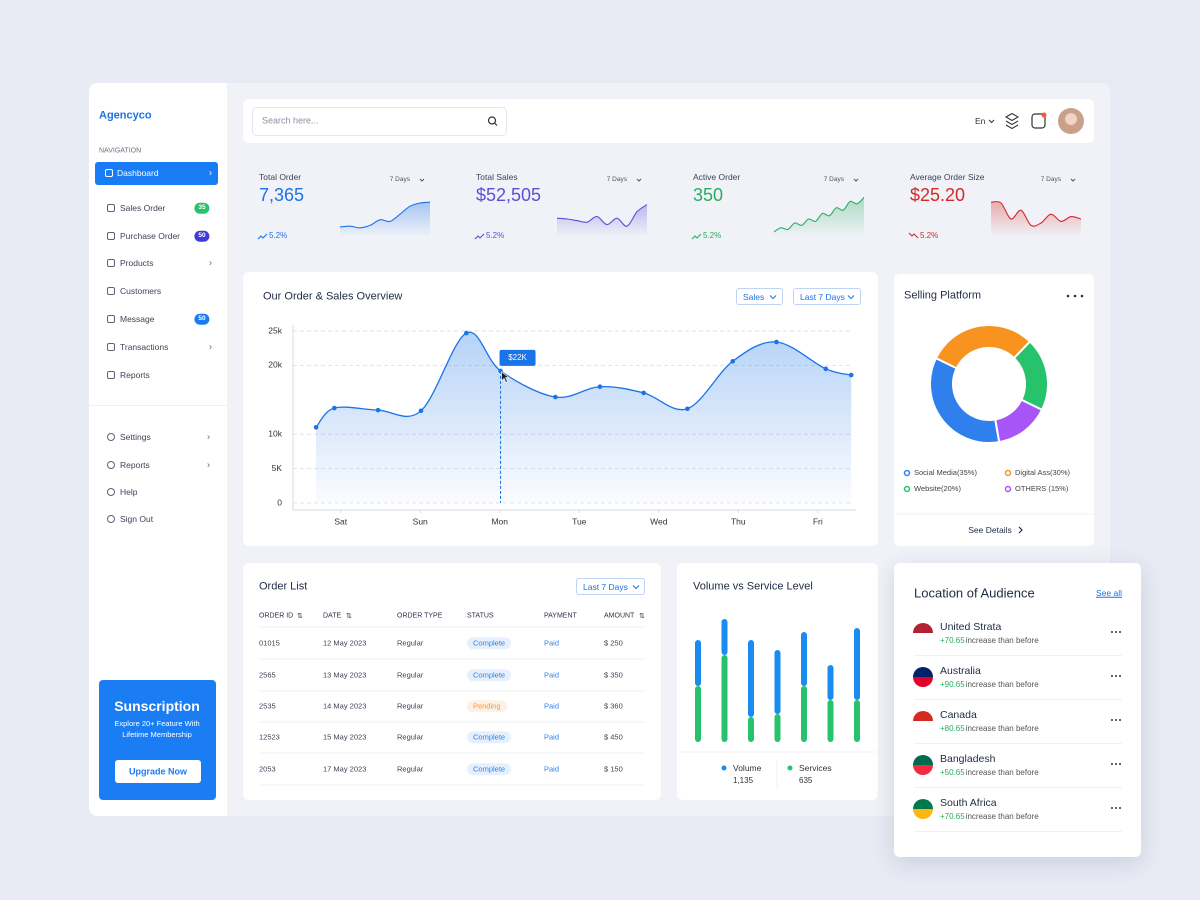 The height and width of the screenshot is (900, 1200). What do you see at coordinates (971, 626) in the screenshot?
I see `country-name: United Strata` at bounding box center [971, 626].